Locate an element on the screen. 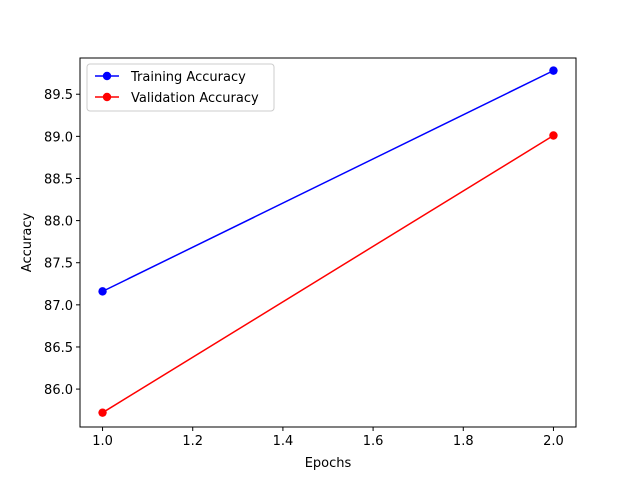 Image resolution: width=640 pixels, height=480 pixels. x-tick-label: 1.6 is located at coordinates (373, 441).